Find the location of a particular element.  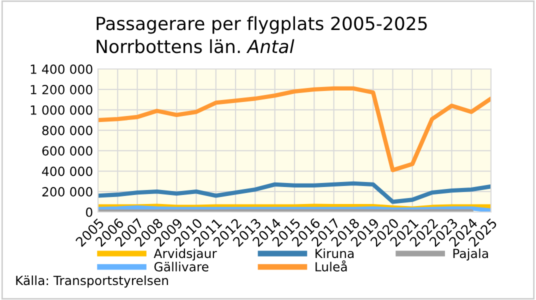

y-tick-label: 200 000 is located at coordinates (67, 191).